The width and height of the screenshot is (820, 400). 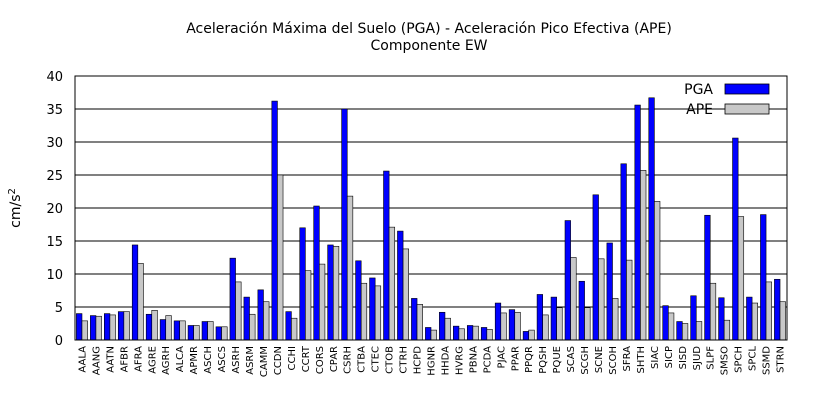 I want to click on x-tick-label: AGRE, so click(x=152, y=360).